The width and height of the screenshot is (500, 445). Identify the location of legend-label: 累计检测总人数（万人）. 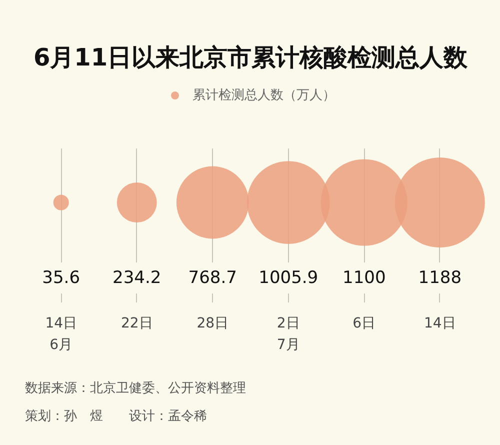
(264, 95).